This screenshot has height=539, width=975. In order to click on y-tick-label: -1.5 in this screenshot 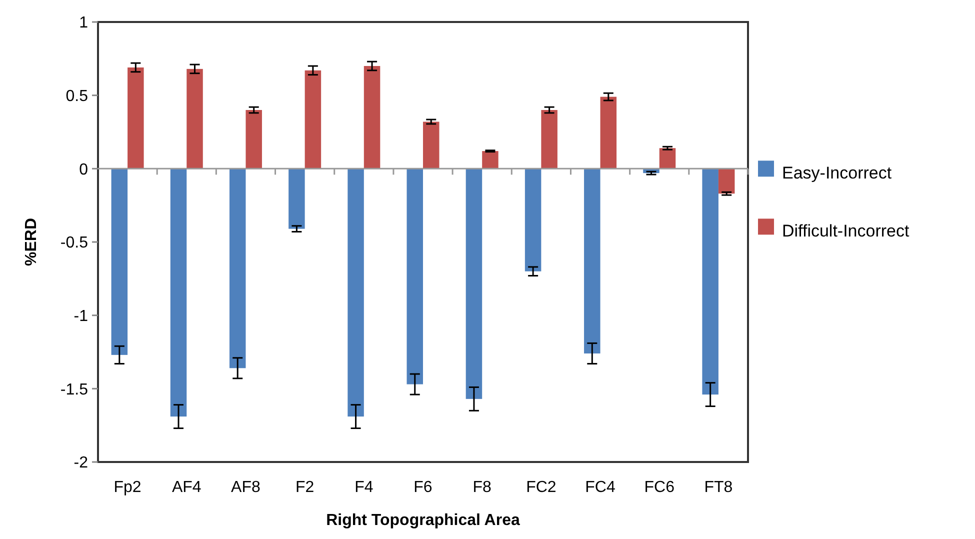, I will do `click(74, 389)`.